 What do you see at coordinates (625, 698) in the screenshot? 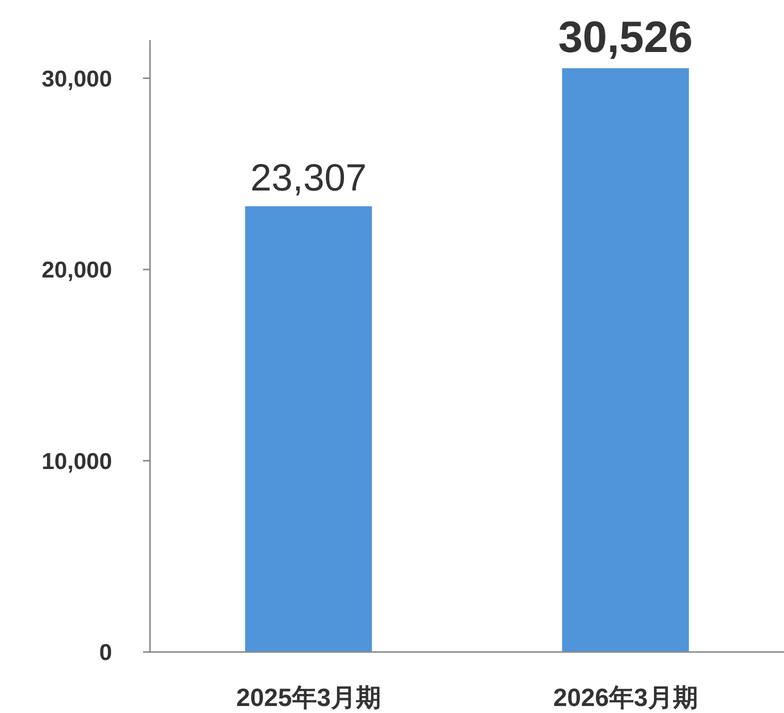
I see `x-tick-label: 2026年3月期` at bounding box center [625, 698].